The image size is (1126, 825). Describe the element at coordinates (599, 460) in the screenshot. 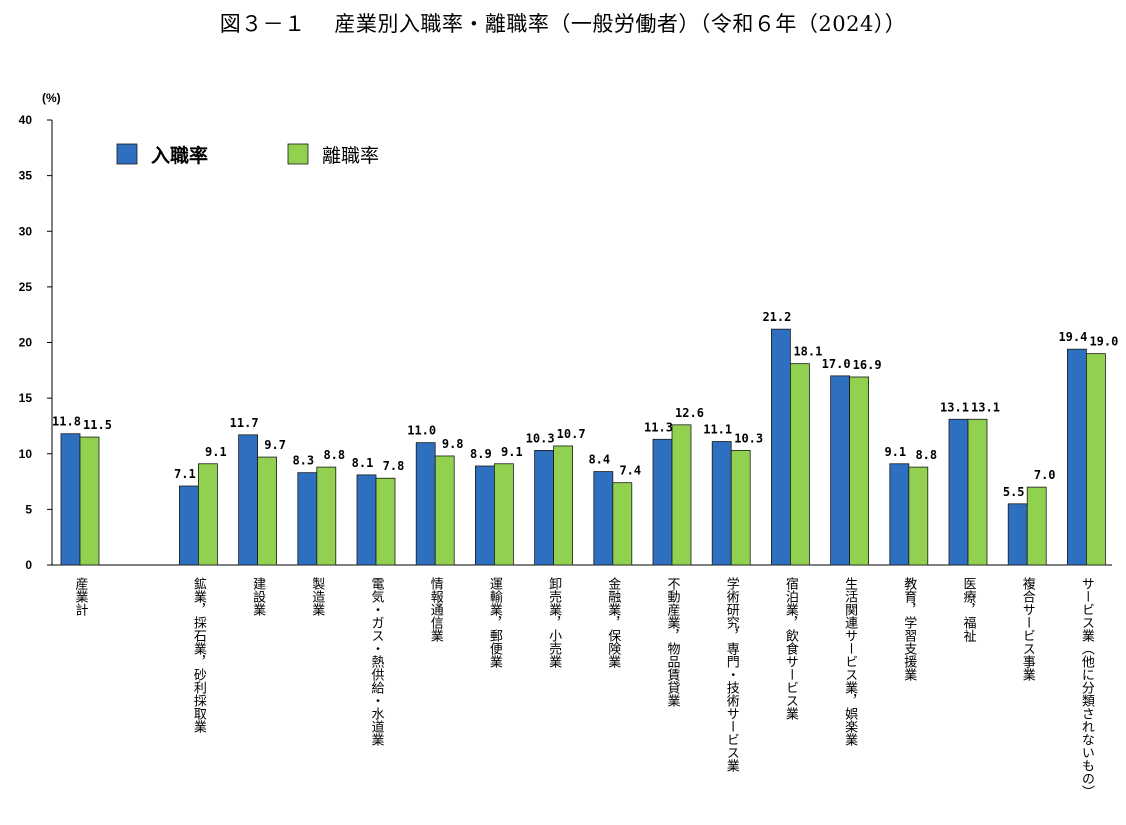

I see `data-label: 8.4` at that location.